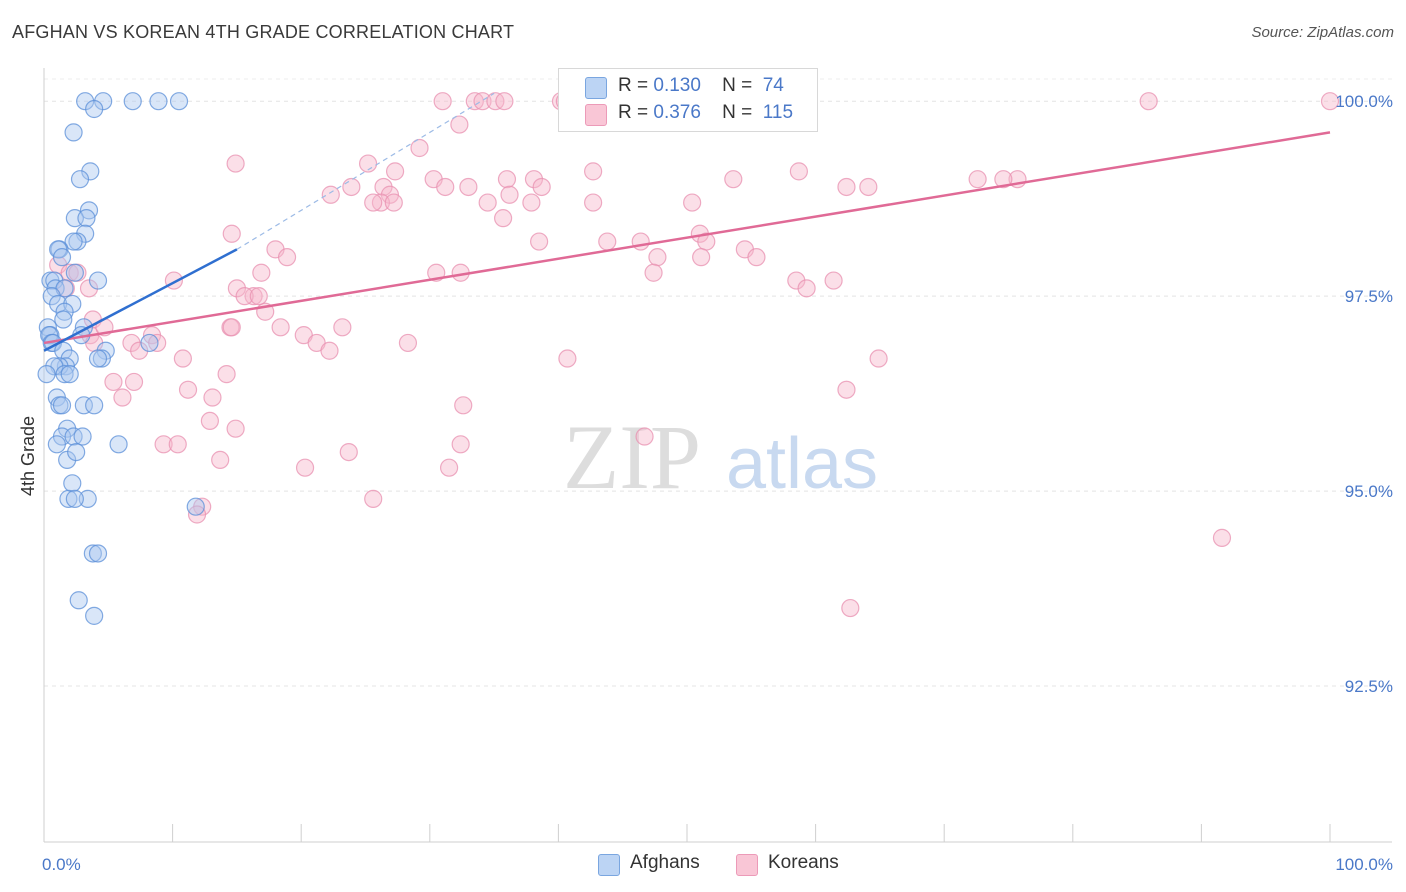 This screenshot has height=892, width=1406. Describe the element at coordinates (121, 358) in the screenshot. I see `afghans-points` at that location.